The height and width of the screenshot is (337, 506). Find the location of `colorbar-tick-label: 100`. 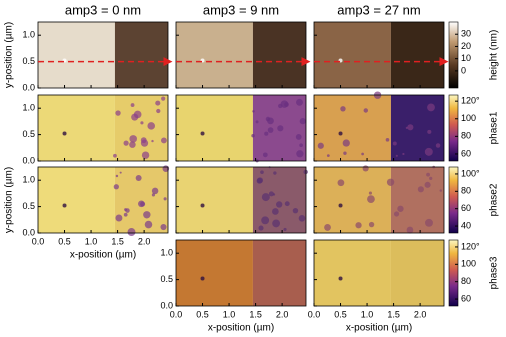

colorbar-tick-label: 100 is located at coordinates (468, 264).